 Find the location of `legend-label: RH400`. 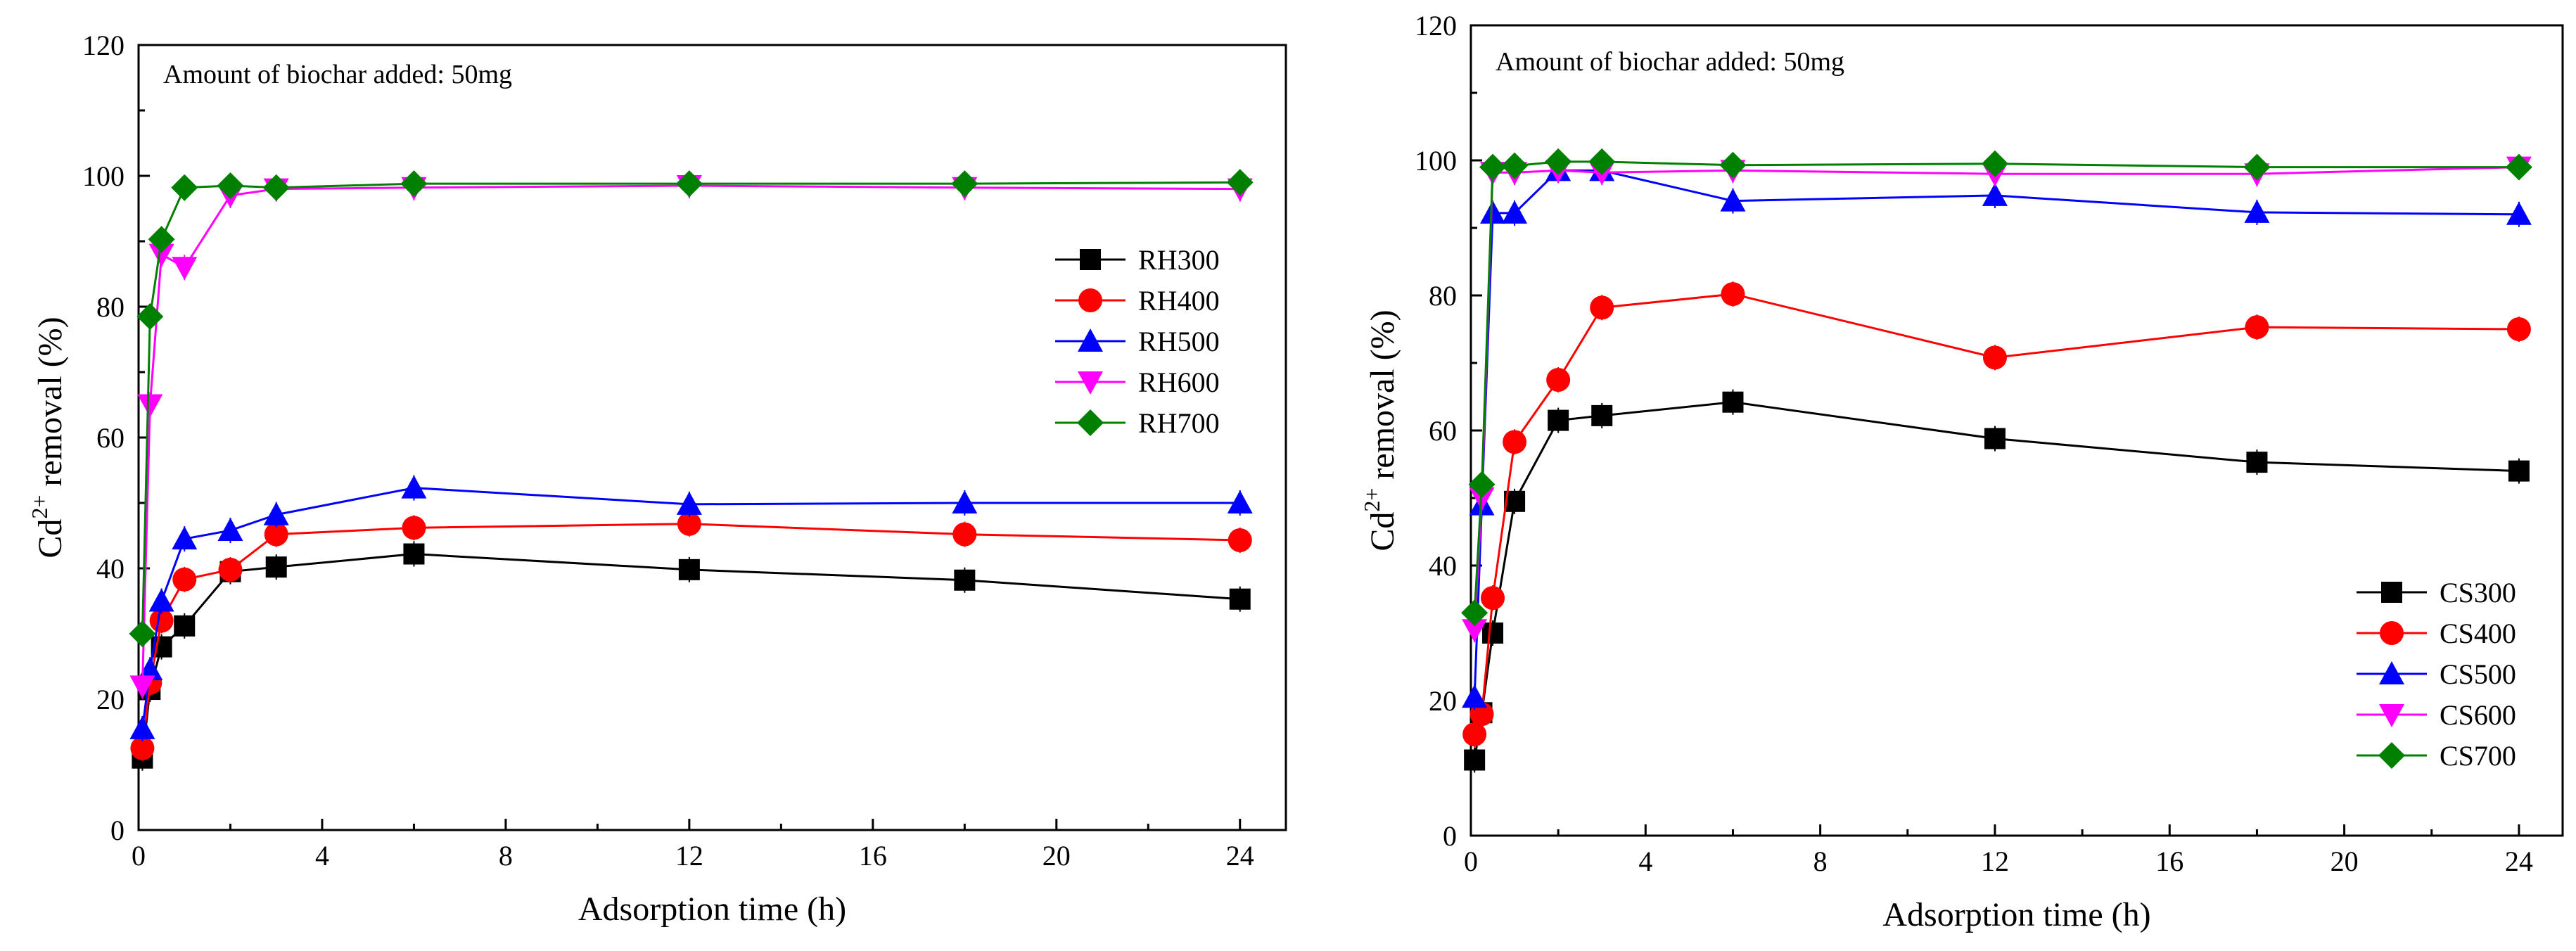

legend-label: RH400 is located at coordinates (1179, 301).